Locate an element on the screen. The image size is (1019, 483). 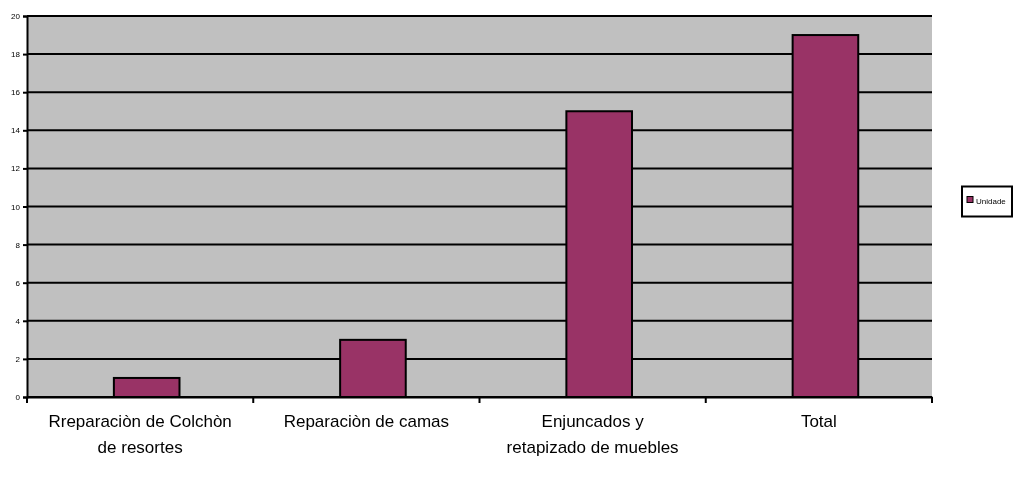
x-tick-label: Rreparaciòn de Colchòn de resortes is located at coordinates (140, 434).